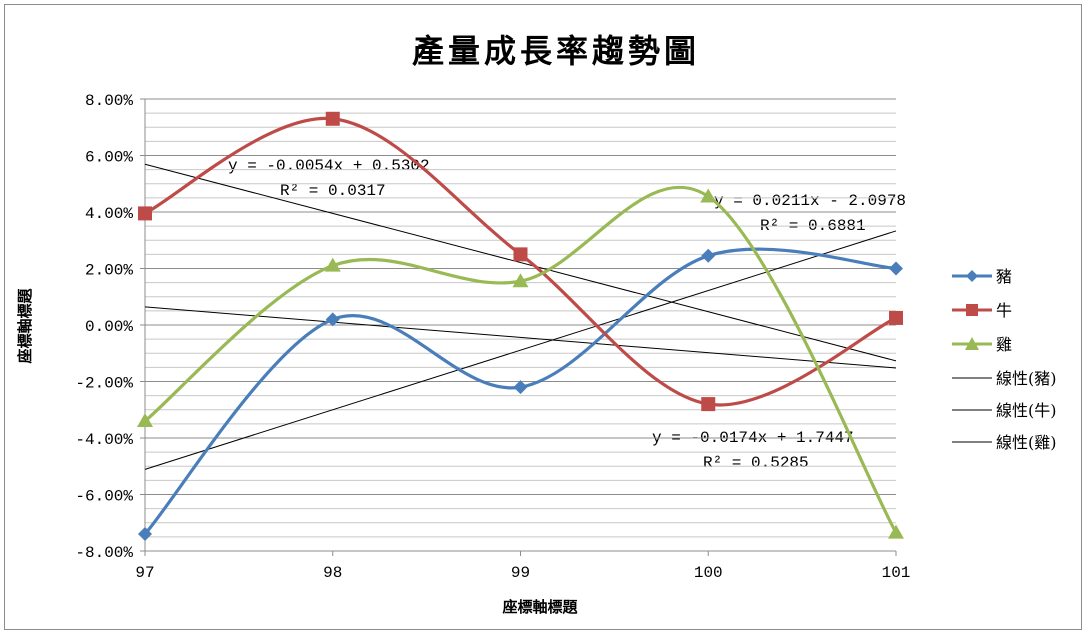  Describe the element at coordinates (896, 573) in the screenshot. I see `x-tick-label: 101` at that location.